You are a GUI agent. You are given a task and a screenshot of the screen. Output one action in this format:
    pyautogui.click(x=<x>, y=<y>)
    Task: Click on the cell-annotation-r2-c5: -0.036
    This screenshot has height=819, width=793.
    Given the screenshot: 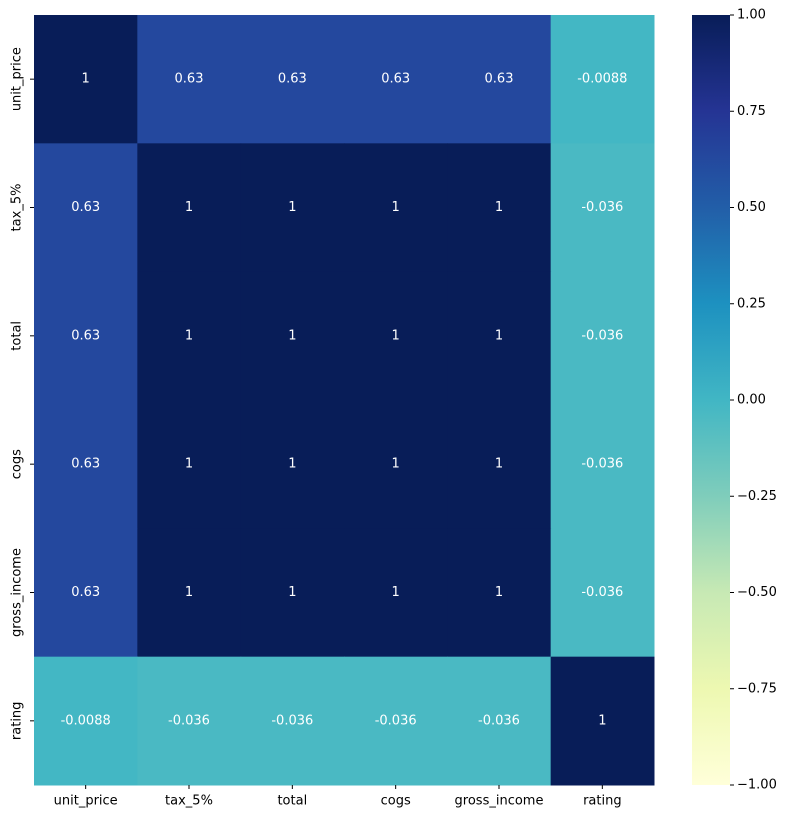 What is the action you would take?
    pyautogui.click(x=602, y=335)
    